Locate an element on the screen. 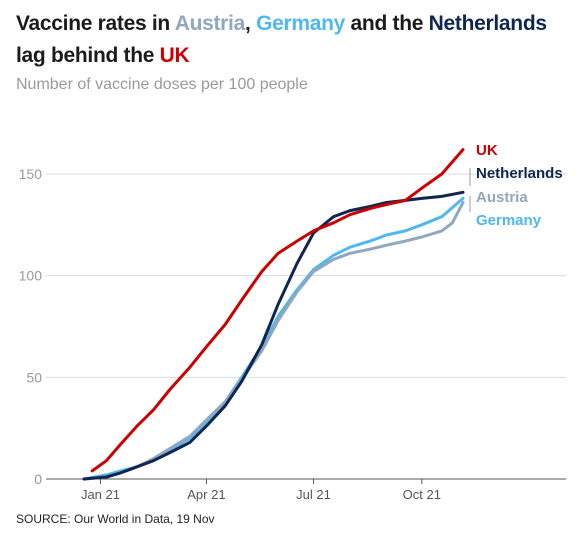 The image size is (579, 553). x-tick-label: Jul 21 is located at coordinates (313, 494).